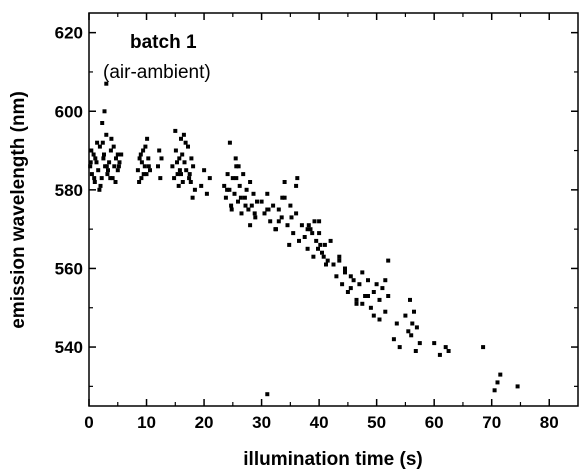 This screenshot has height=470, width=579. Describe the element at coordinates (69, 111) in the screenshot. I see `y-tick-label: 600` at that location.